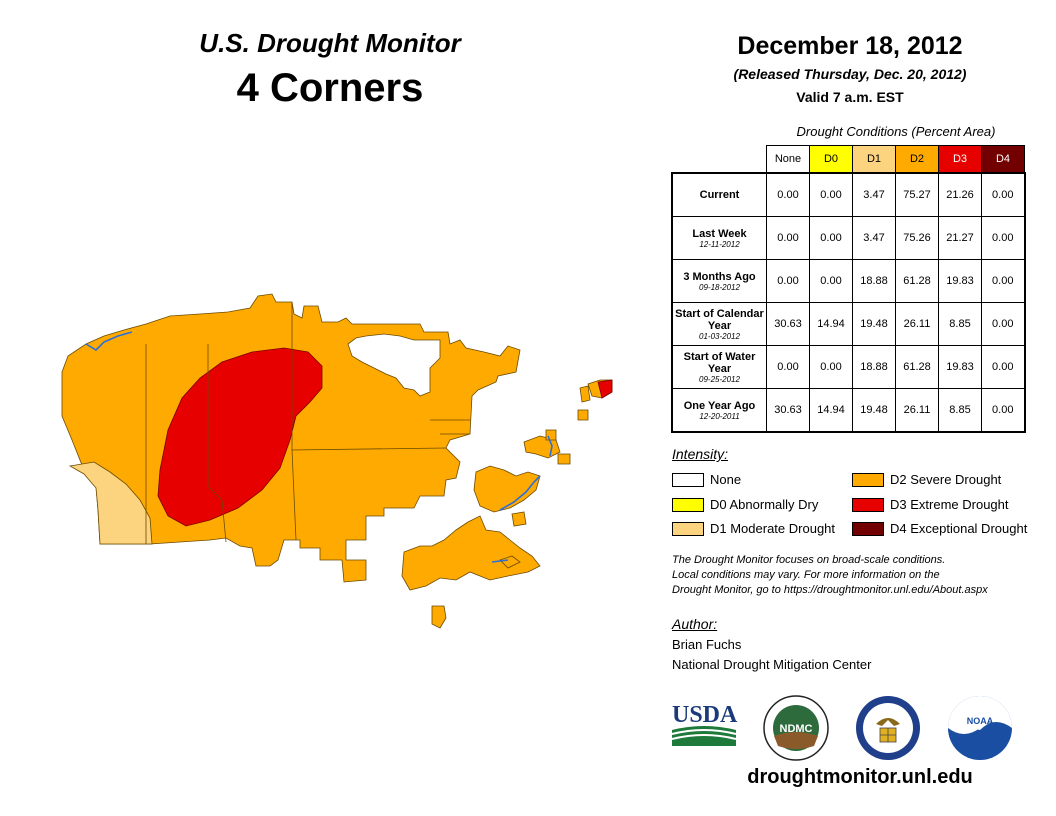 The image size is (1056, 816). What do you see at coordinates (917, 159) in the screenshot?
I see `column-header-d2: D2` at bounding box center [917, 159].